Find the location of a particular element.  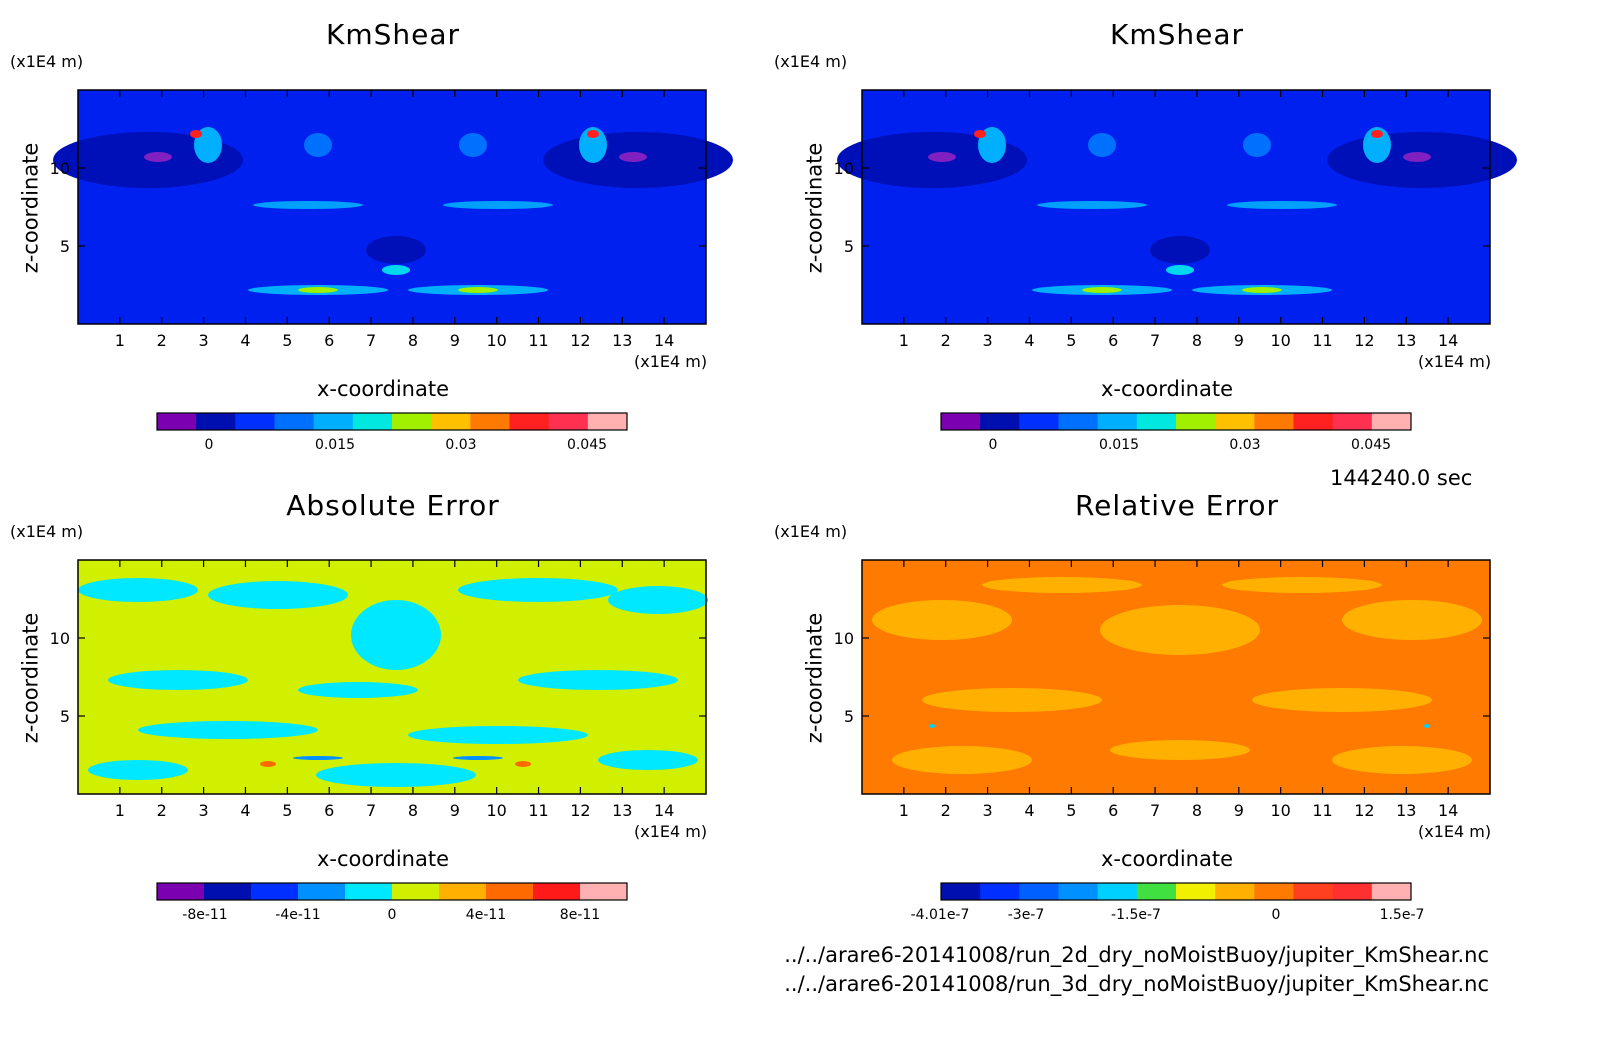

panel3-y-unit: (x1E4 m) is located at coordinates (47, 531).